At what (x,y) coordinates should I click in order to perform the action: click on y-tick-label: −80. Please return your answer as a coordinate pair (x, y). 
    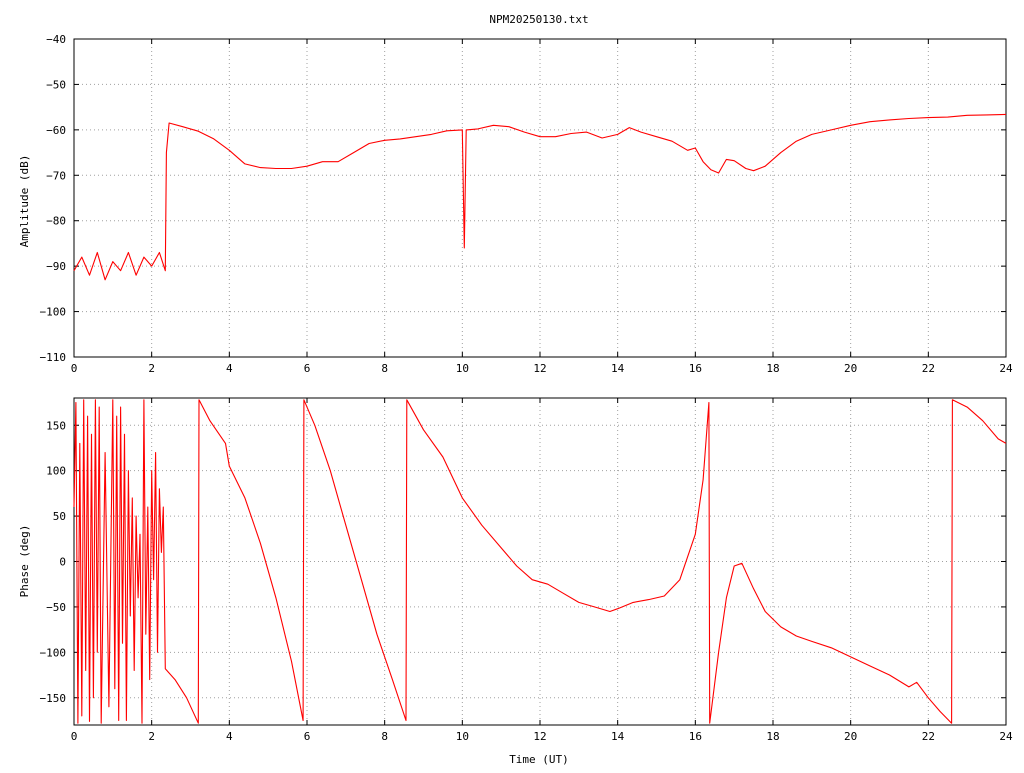
    Looking at the image, I should click on (56, 221).